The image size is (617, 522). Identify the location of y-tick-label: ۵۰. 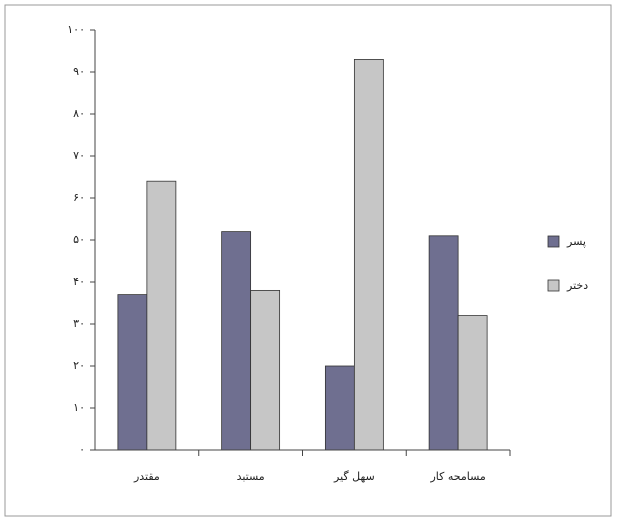
(79, 239).